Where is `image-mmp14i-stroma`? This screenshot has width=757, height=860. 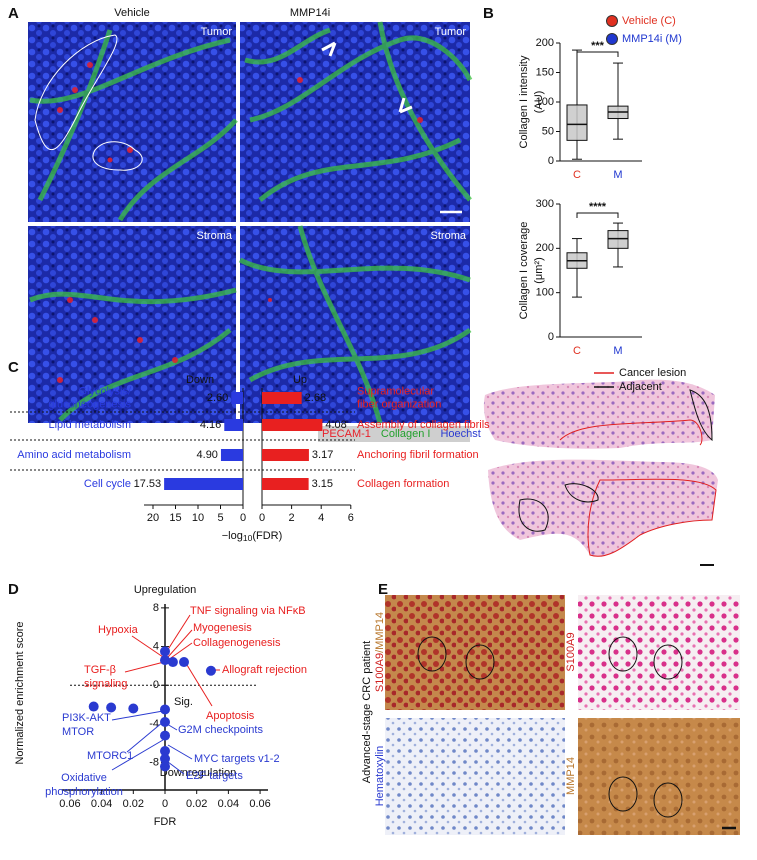
image-mmp14i-stroma is located at coordinates (355, 324).